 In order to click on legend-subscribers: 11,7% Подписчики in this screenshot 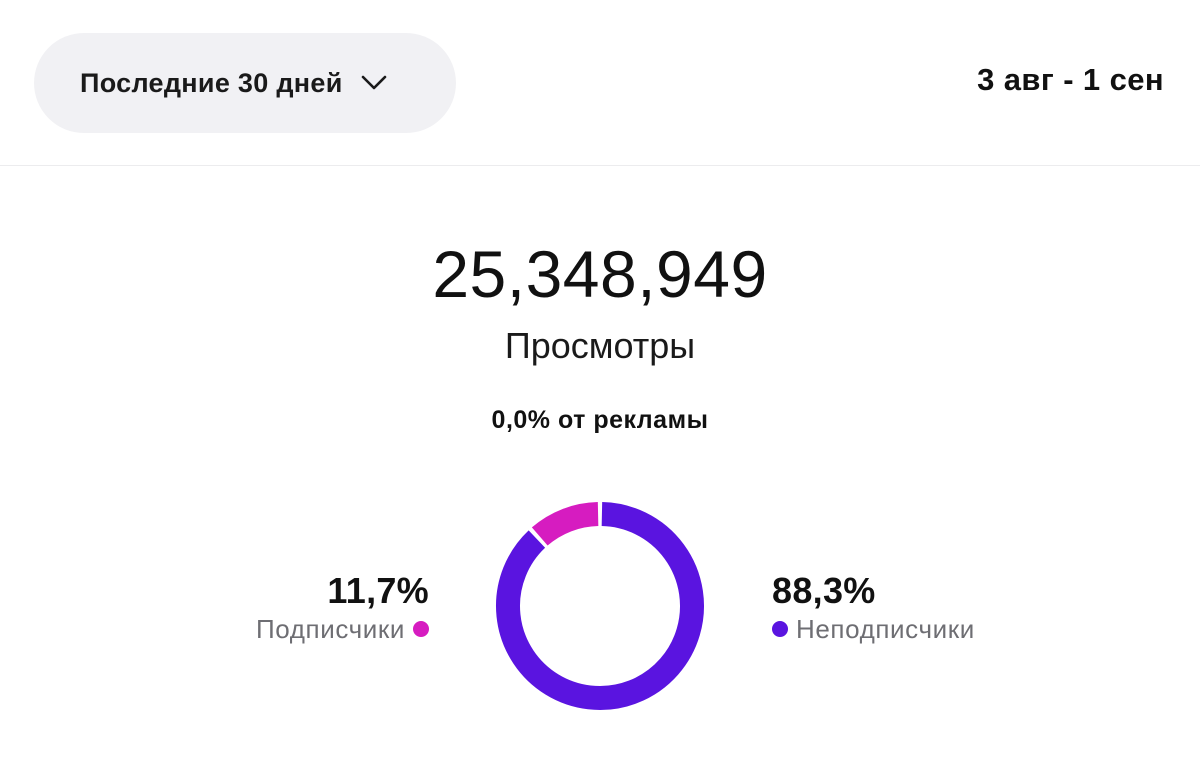, I will do `click(342, 608)`.